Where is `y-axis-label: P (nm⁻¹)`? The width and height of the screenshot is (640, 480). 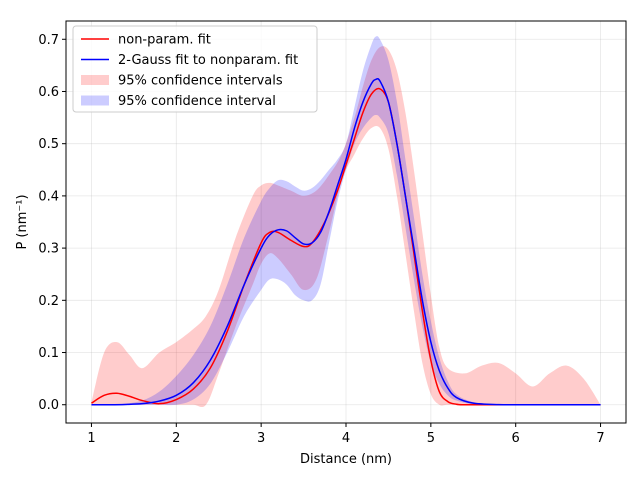
y-axis-label: P (nm⁻¹) is located at coordinates (22, 221).